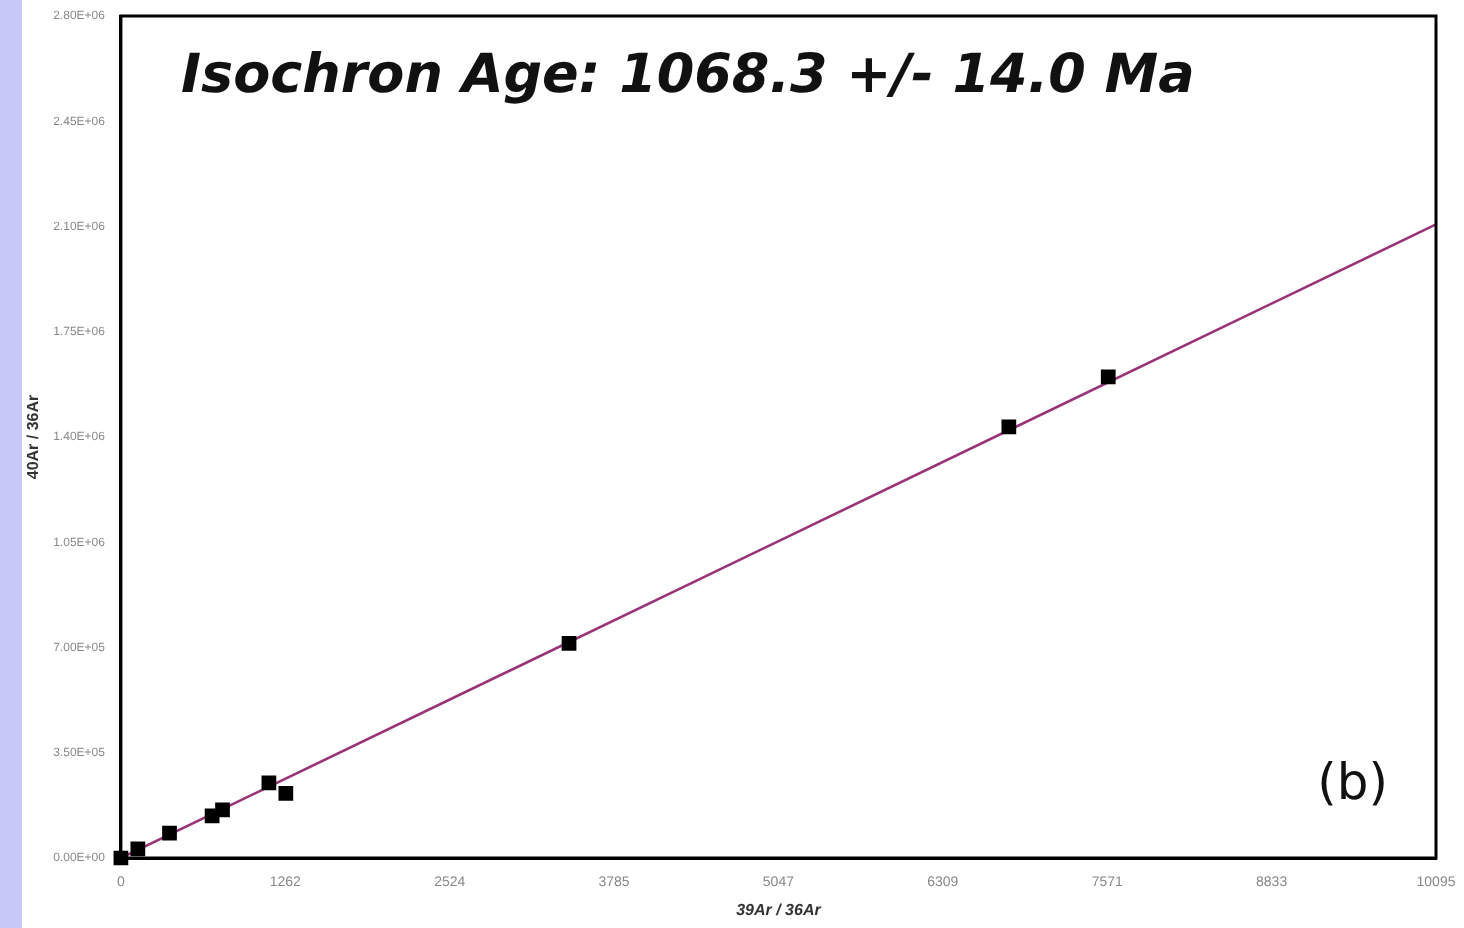 The image size is (1464, 928). Describe the element at coordinates (687, 75) in the screenshot. I see `text: Isochron Age: 1068.3 +/- 14.0 Ma` at that location.